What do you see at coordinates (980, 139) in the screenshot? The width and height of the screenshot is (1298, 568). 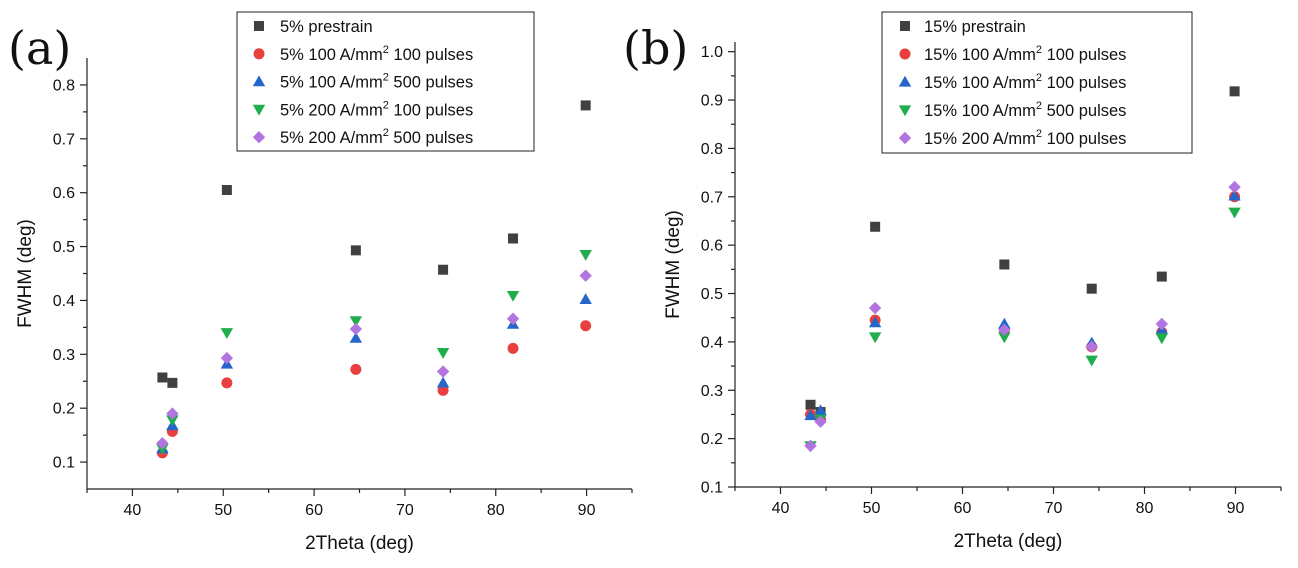 I see `legend-text-pre: 15% 200 A/mm` at bounding box center [980, 139].